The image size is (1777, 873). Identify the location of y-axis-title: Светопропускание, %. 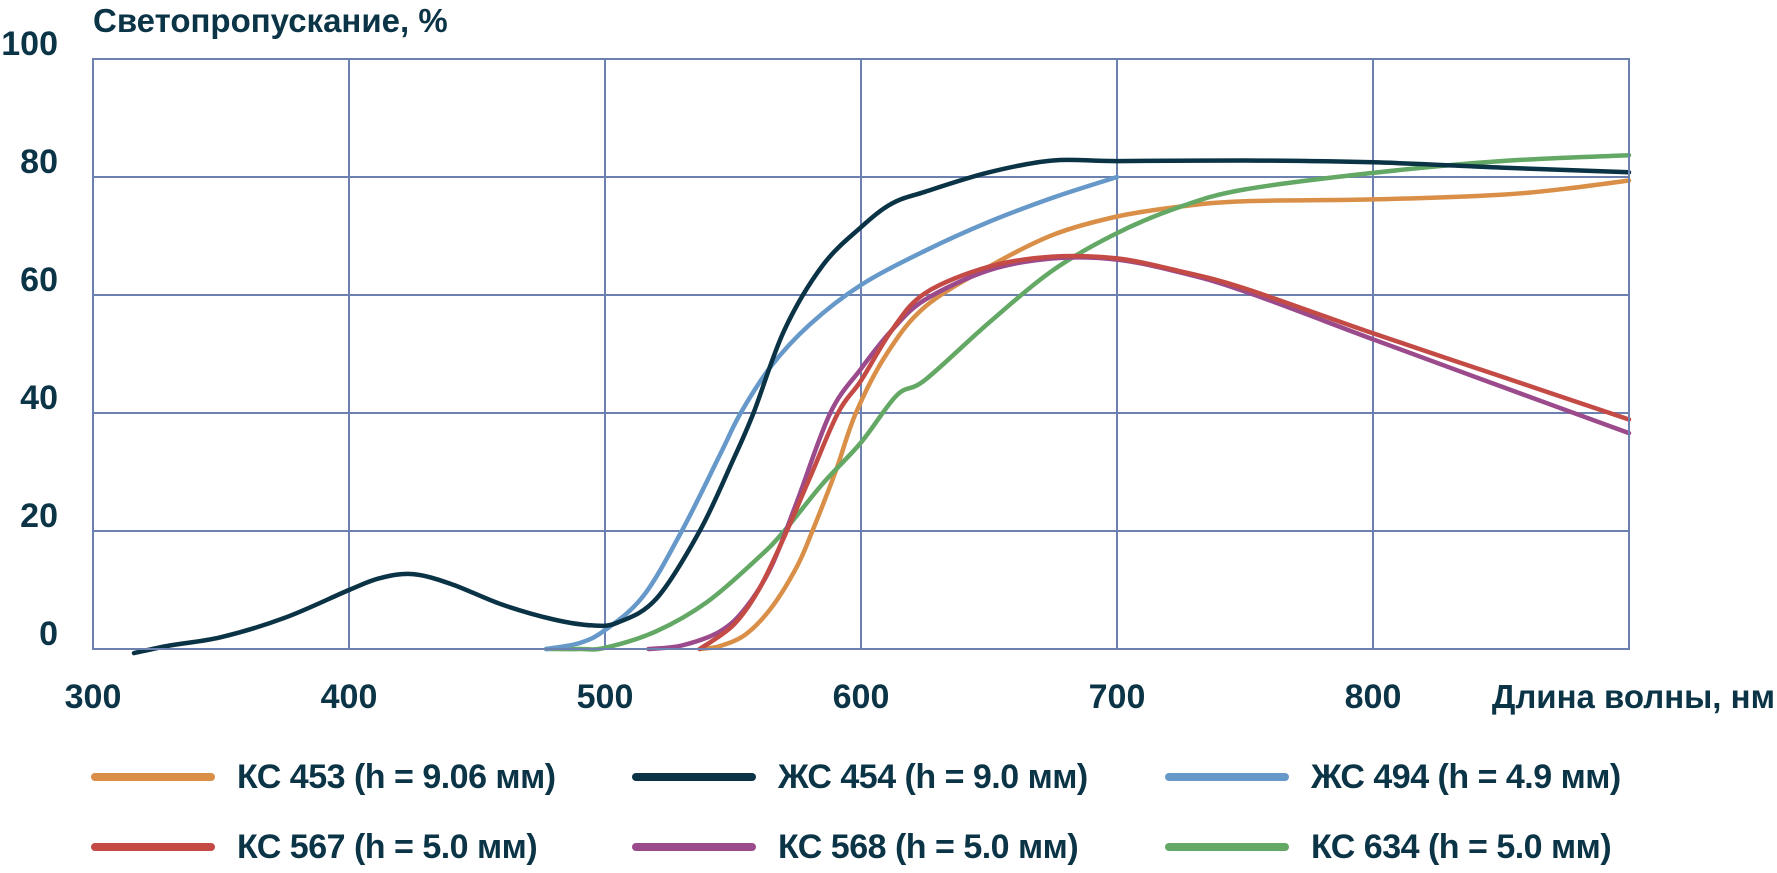
(270, 20).